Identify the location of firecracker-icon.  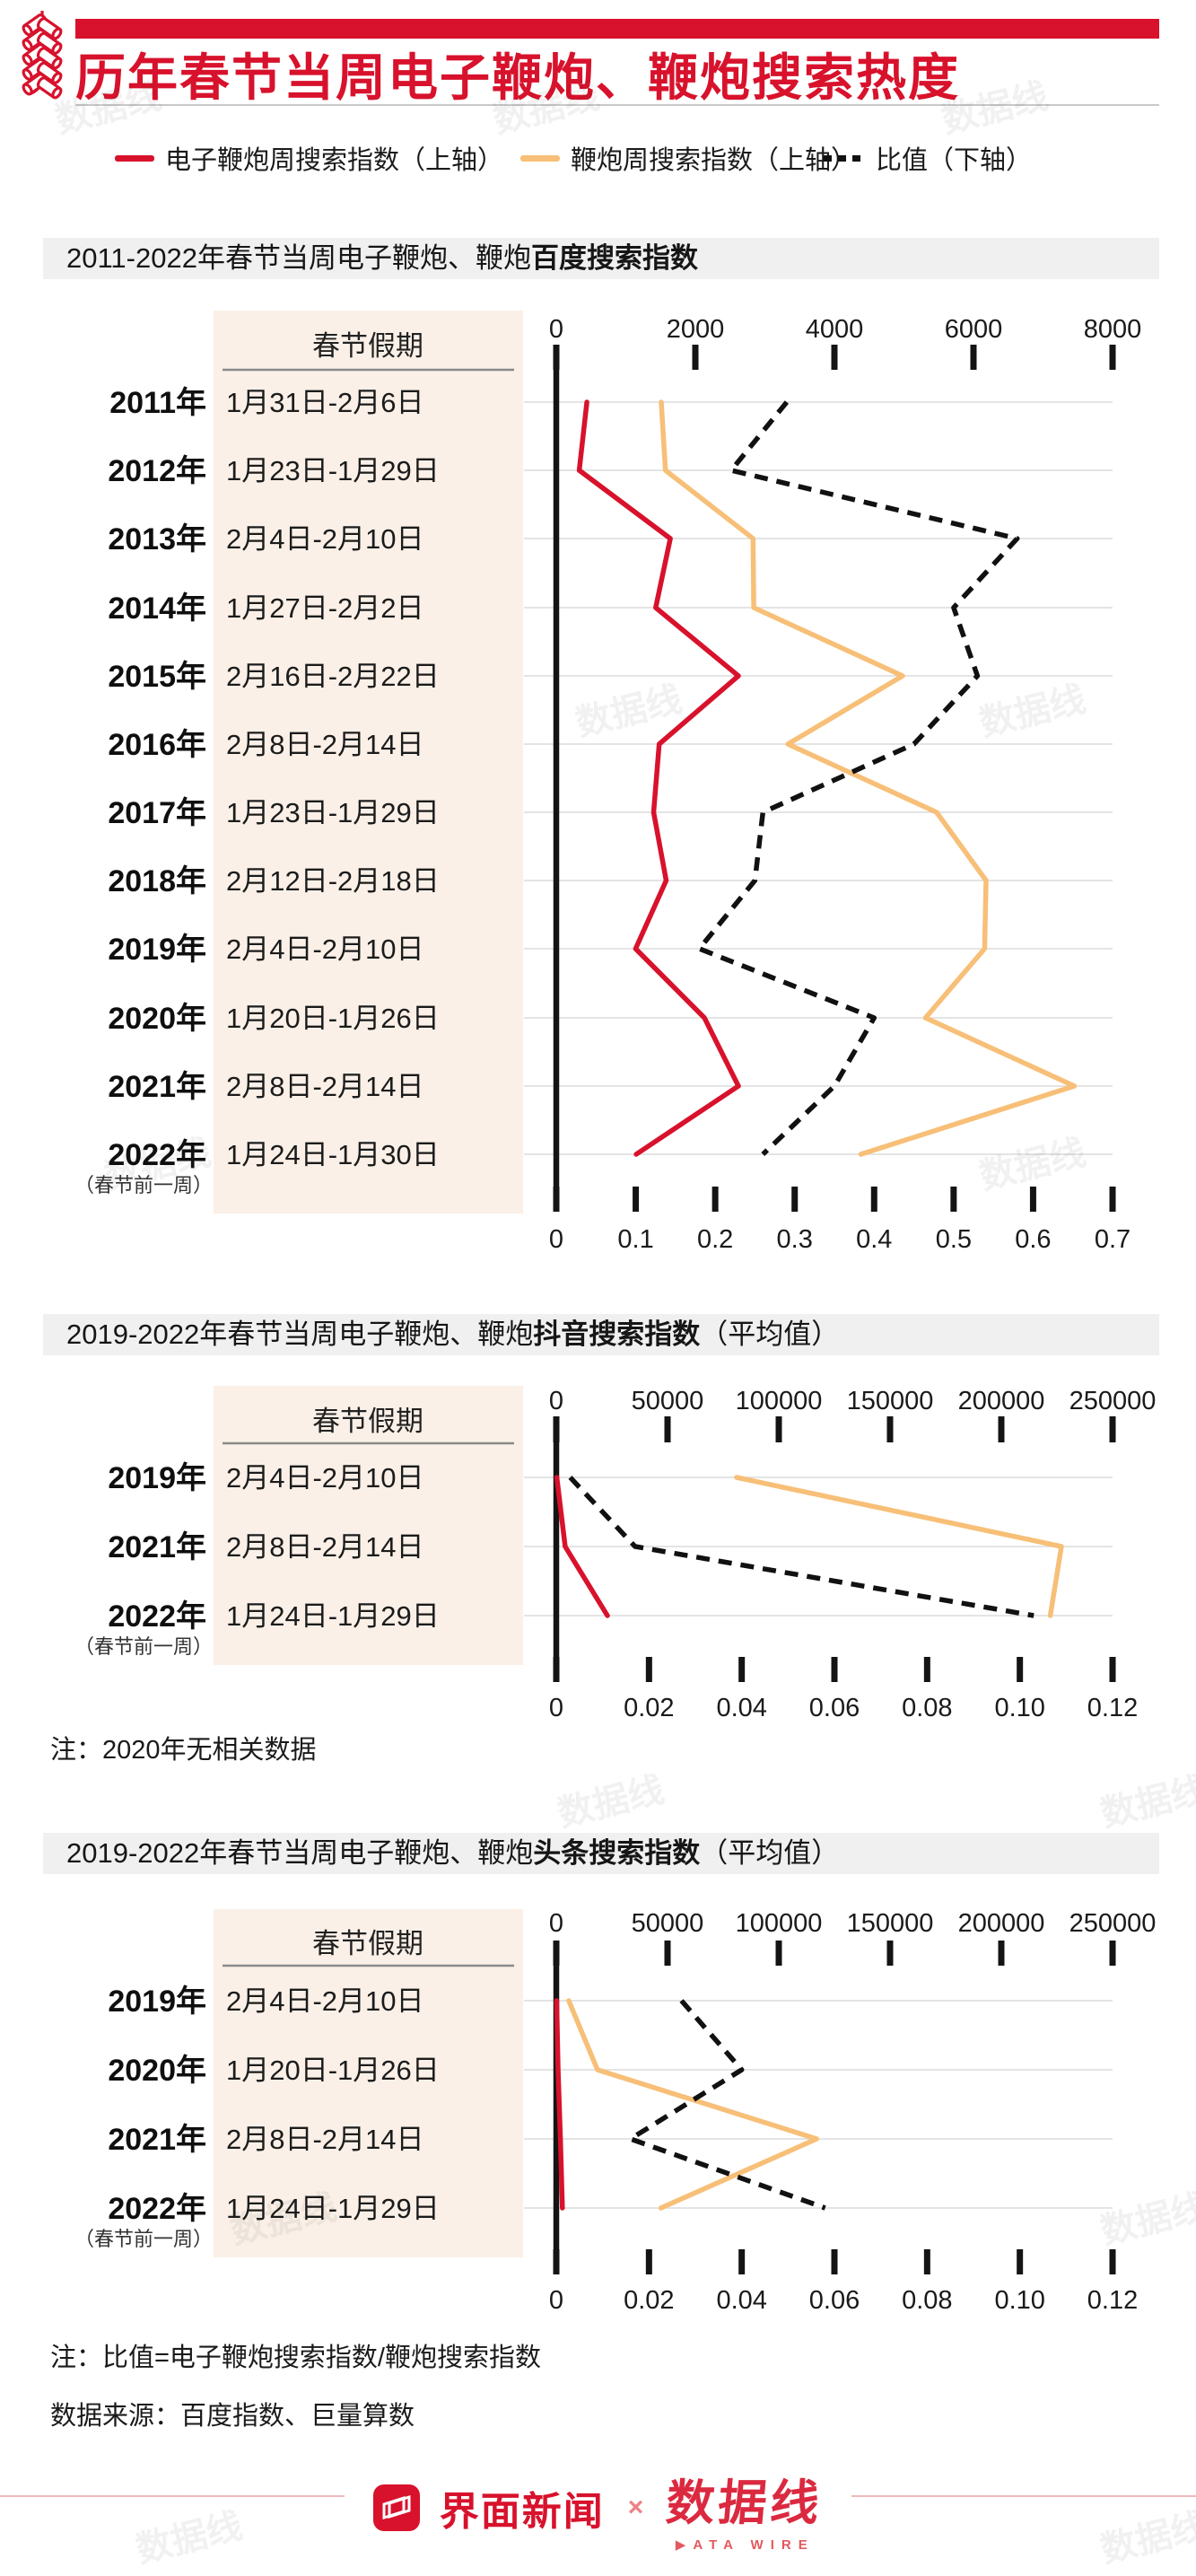
(42, 55).